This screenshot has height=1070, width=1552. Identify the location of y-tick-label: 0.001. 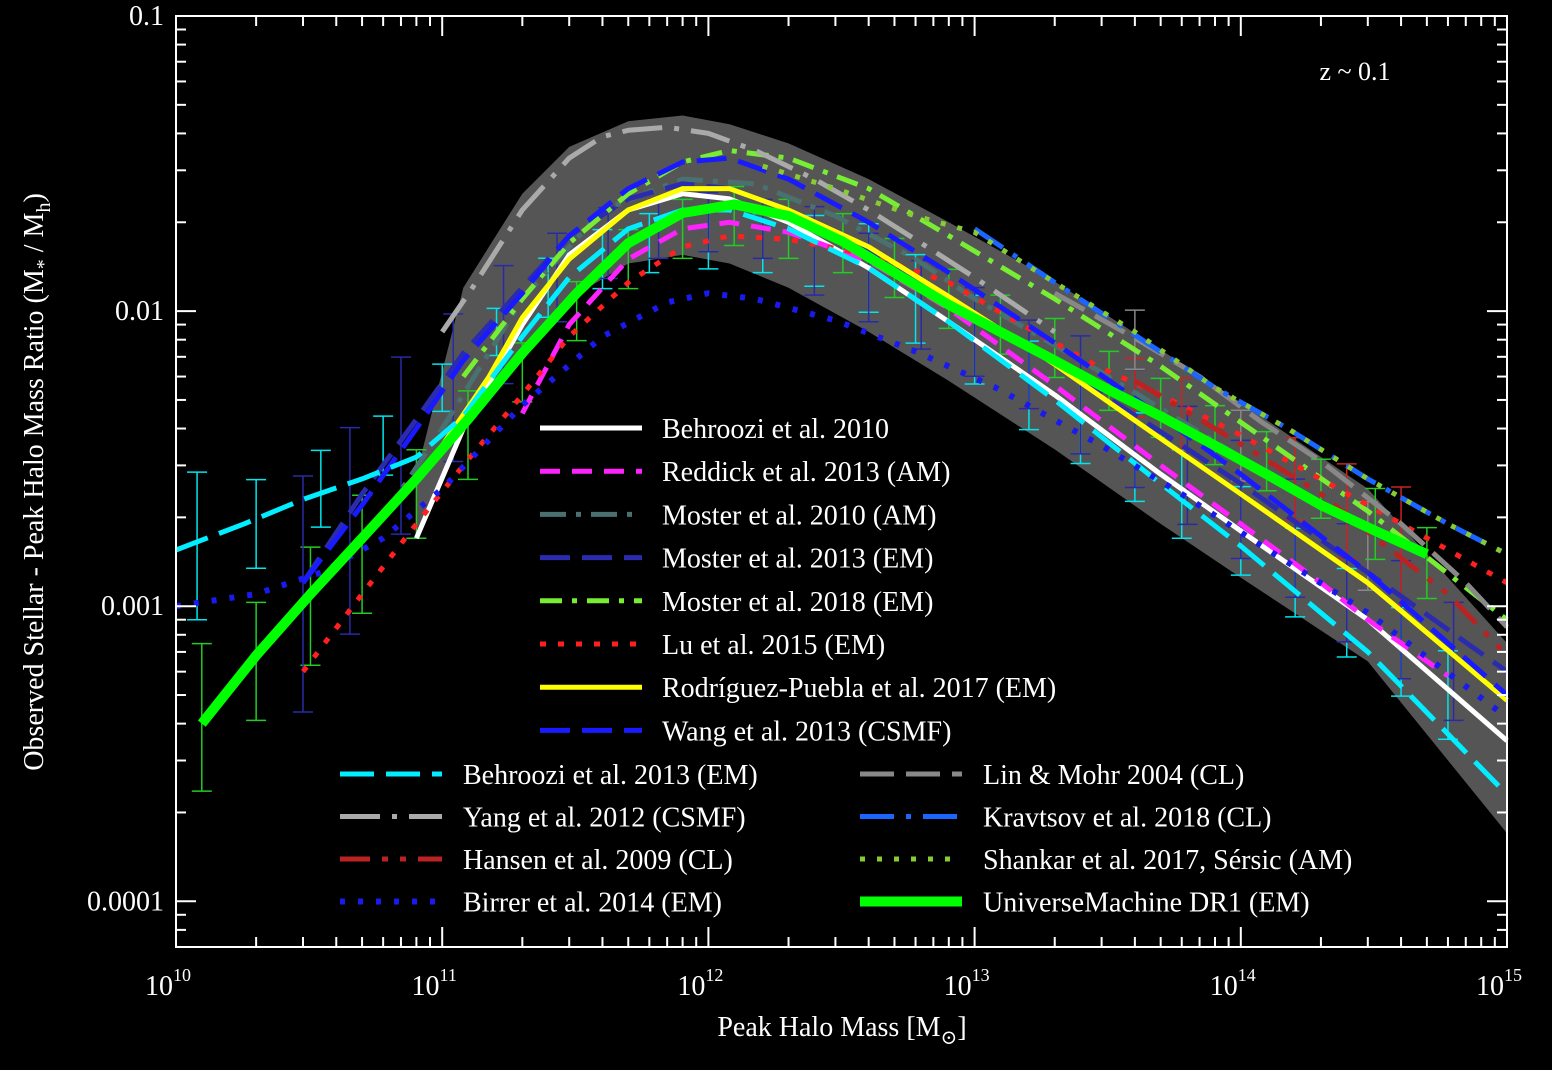
(132, 606).